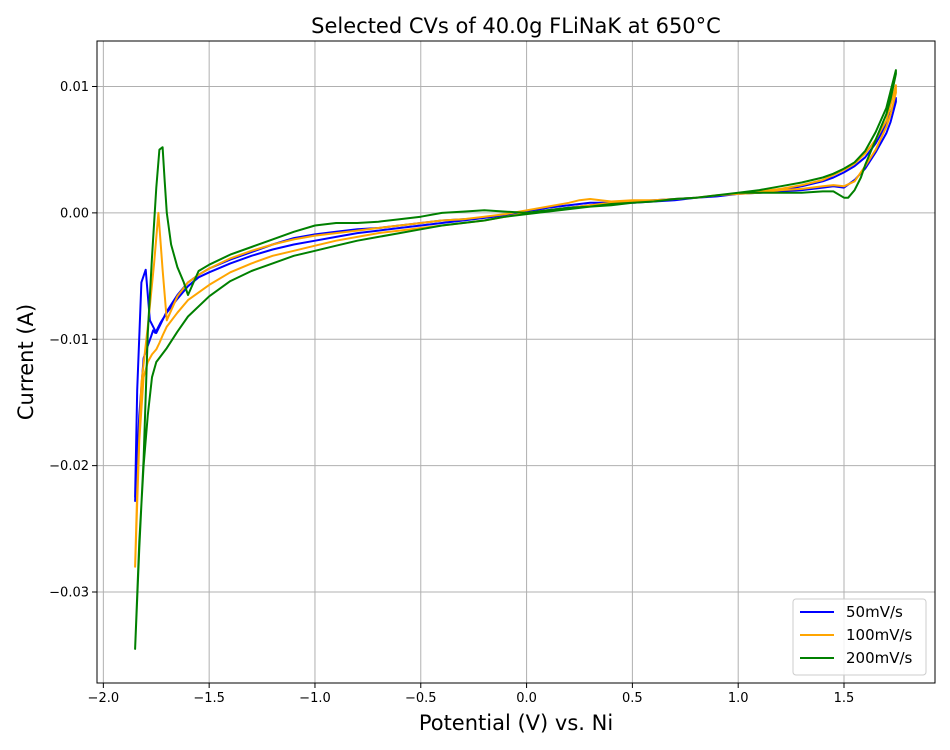 The width and height of the screenshot is (950, 750). What do you see at coordinates (26, 362) in the screenshot?
I see `y-axis-label: Current (A)` at bounding box center [26, 362].